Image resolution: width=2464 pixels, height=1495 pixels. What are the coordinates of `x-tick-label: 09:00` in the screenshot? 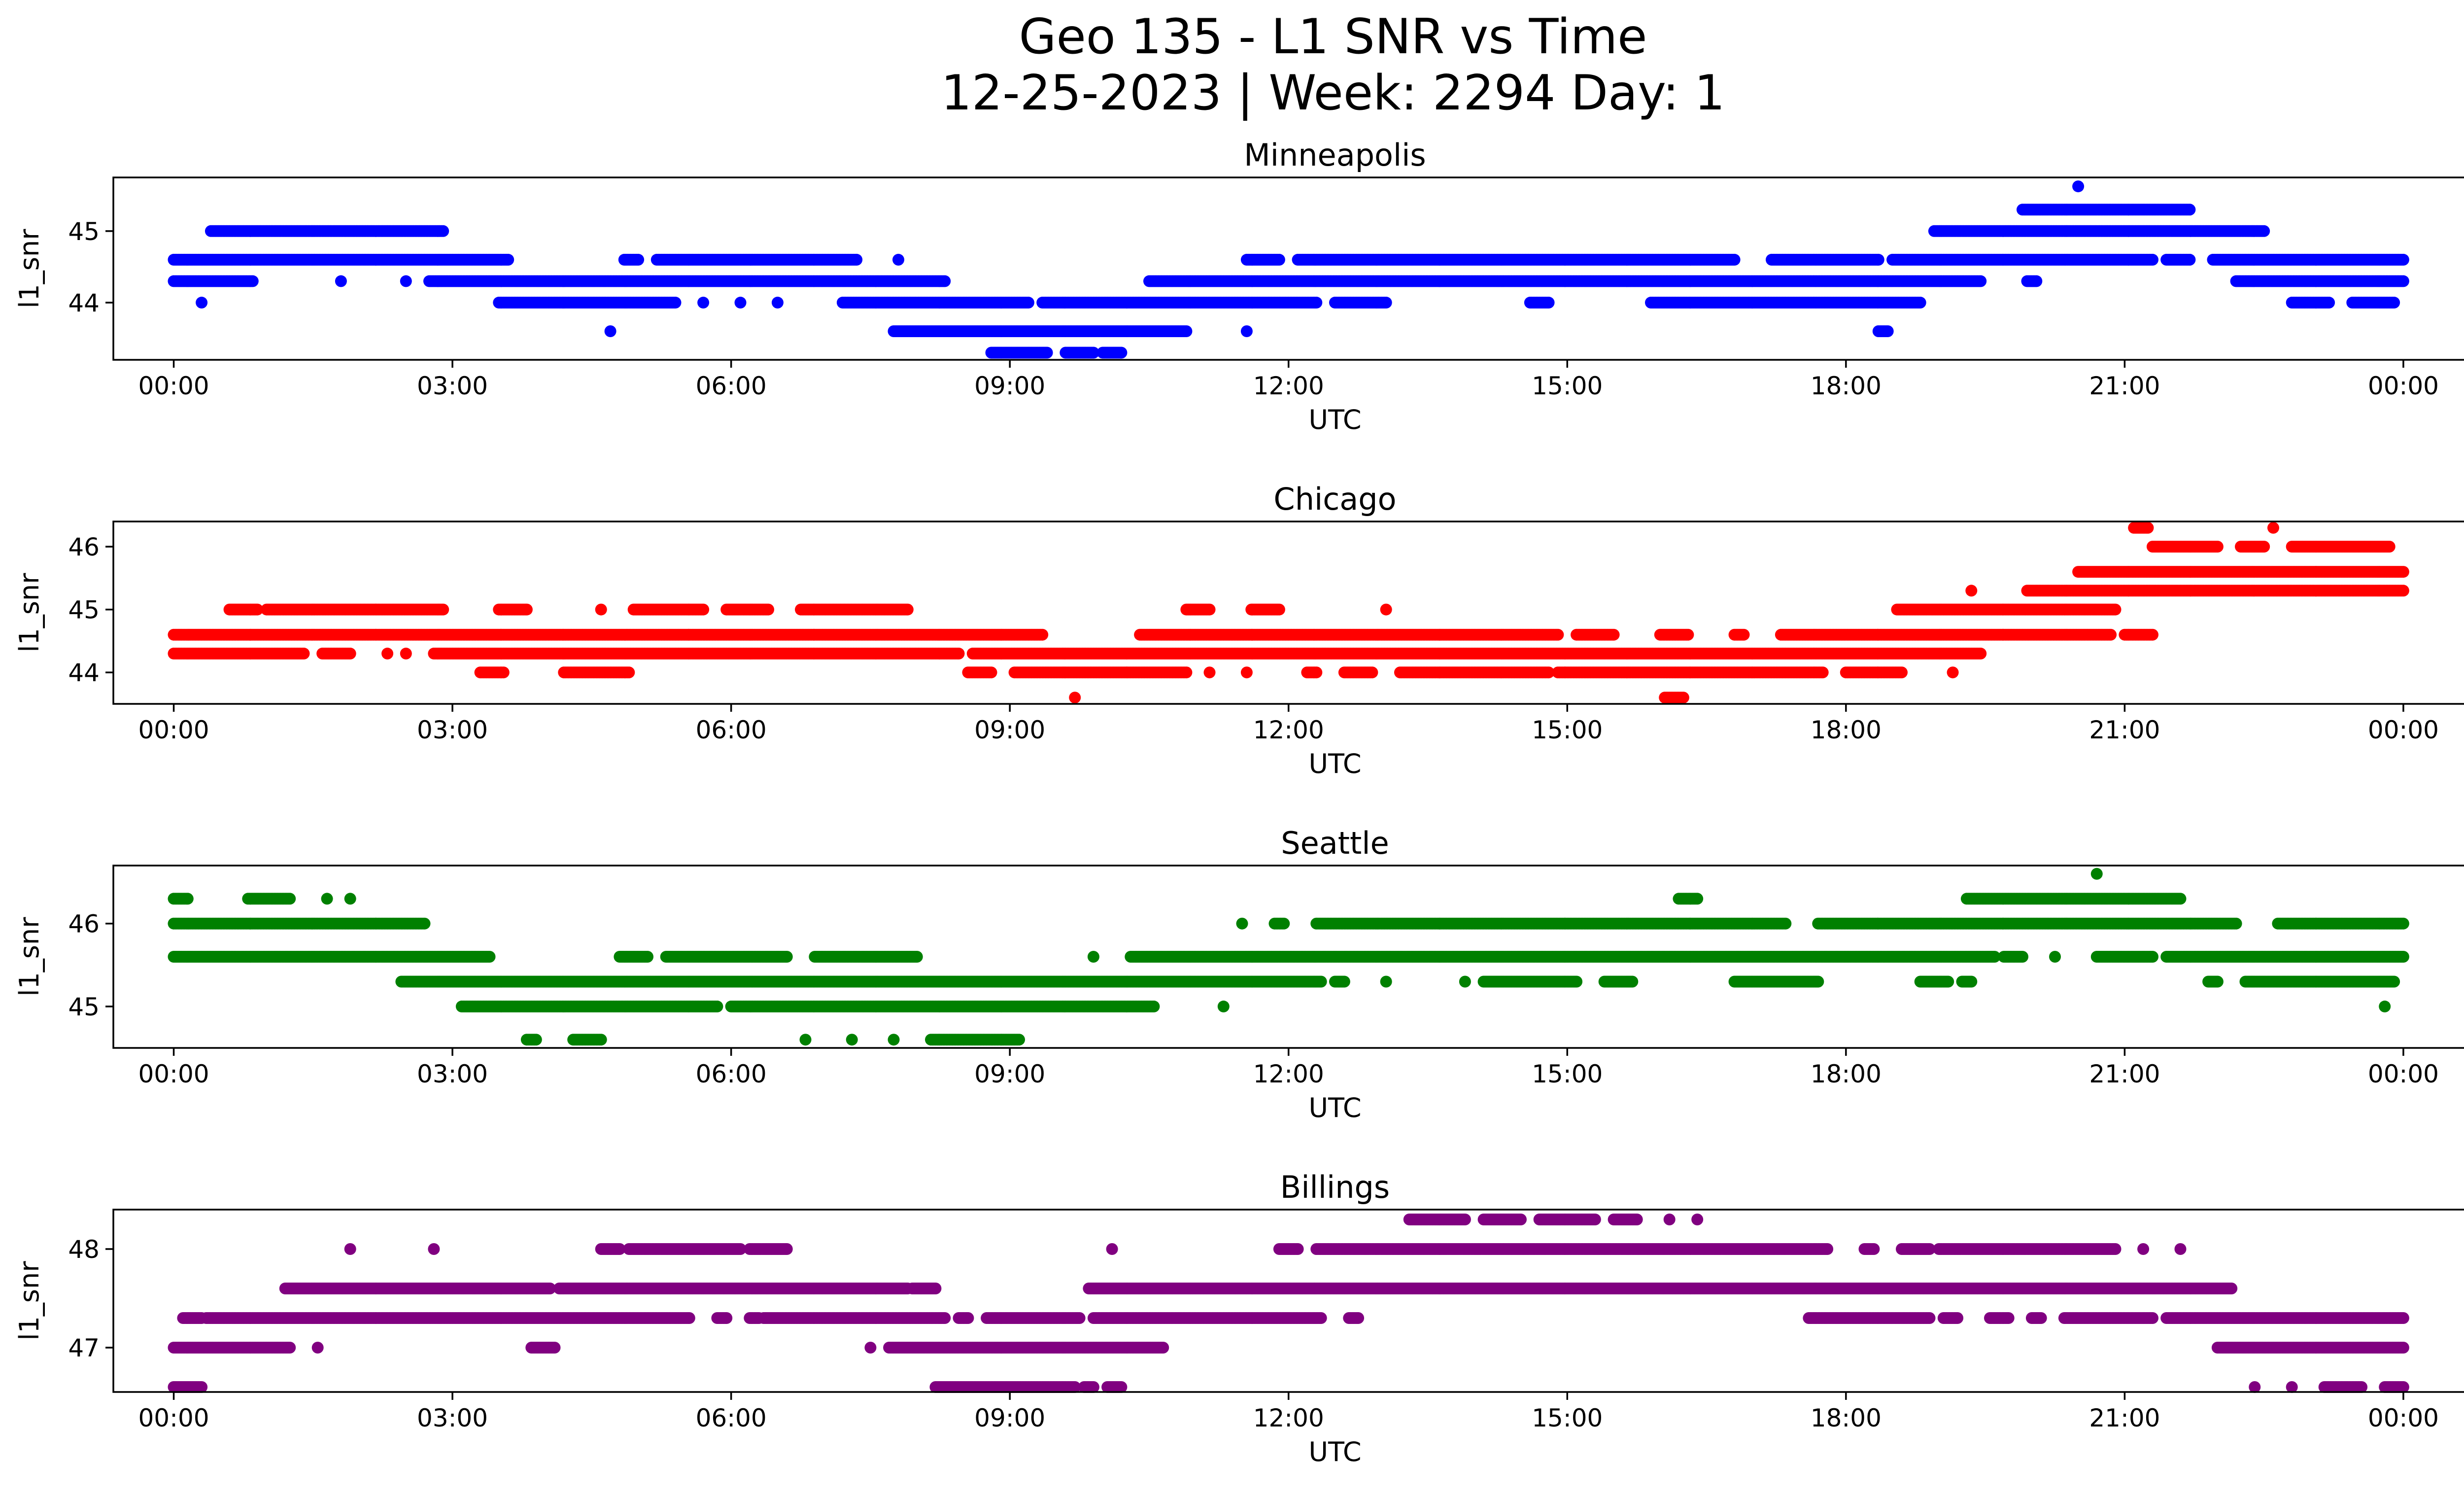 It's located at (1009, 386).